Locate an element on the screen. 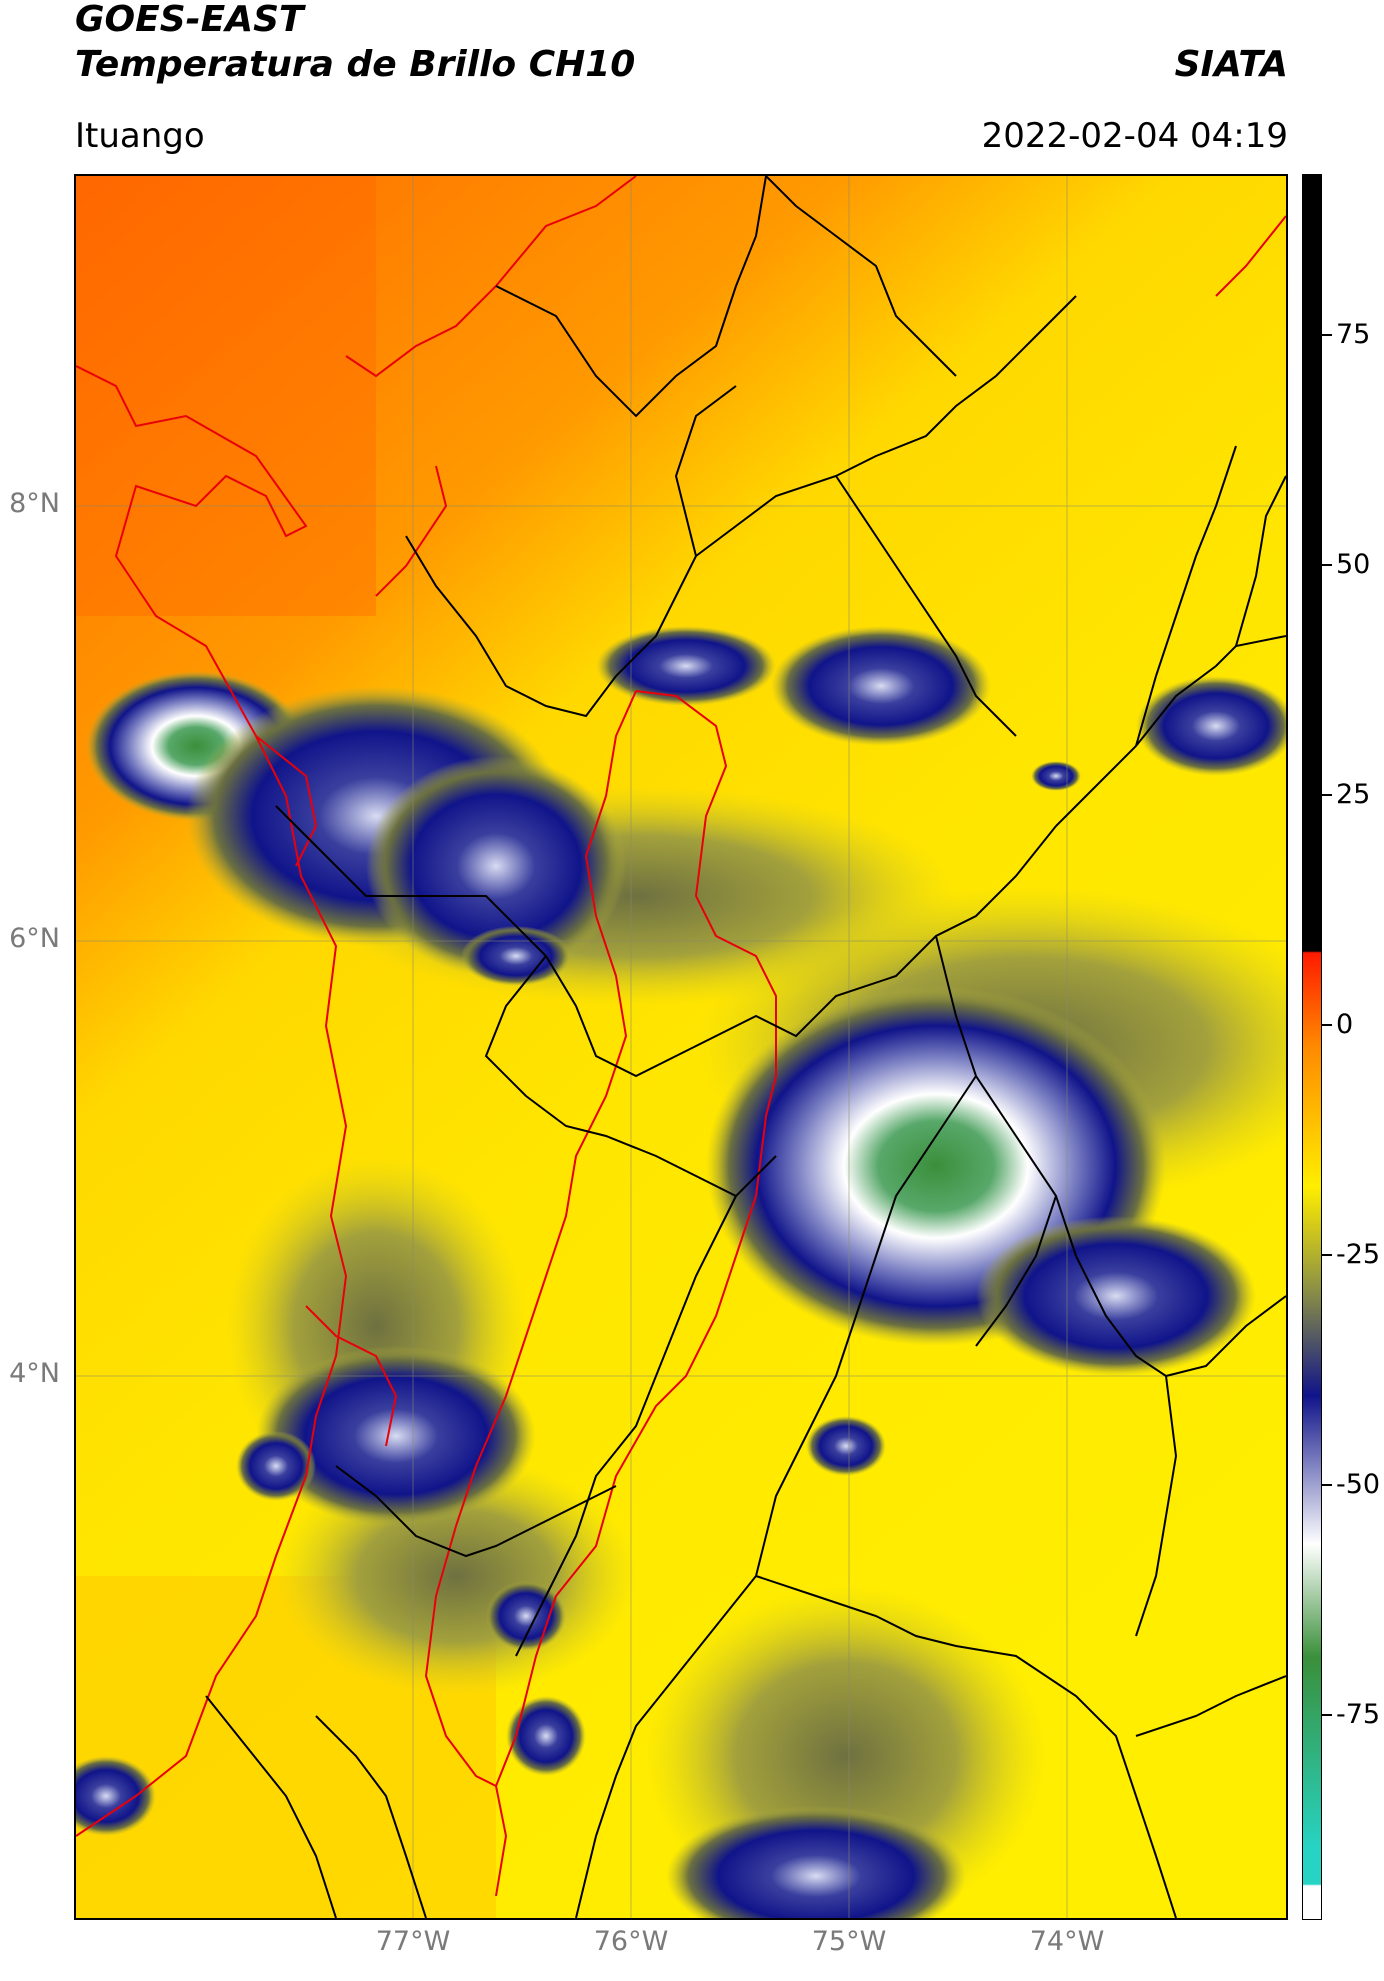 The width and height of the screenshot is (1384, 1981). colorbar-label-0: 0 is located at coordinates (1345, 1024).